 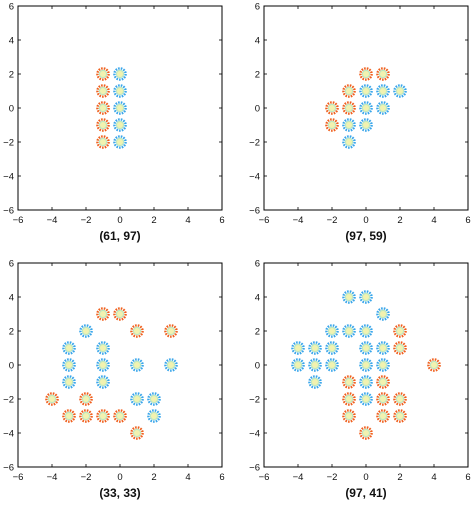 What do you see at coordinates (8, 143) in the screenshot?
I see `y-tick-label: −2` at bounding box center [8, 143].